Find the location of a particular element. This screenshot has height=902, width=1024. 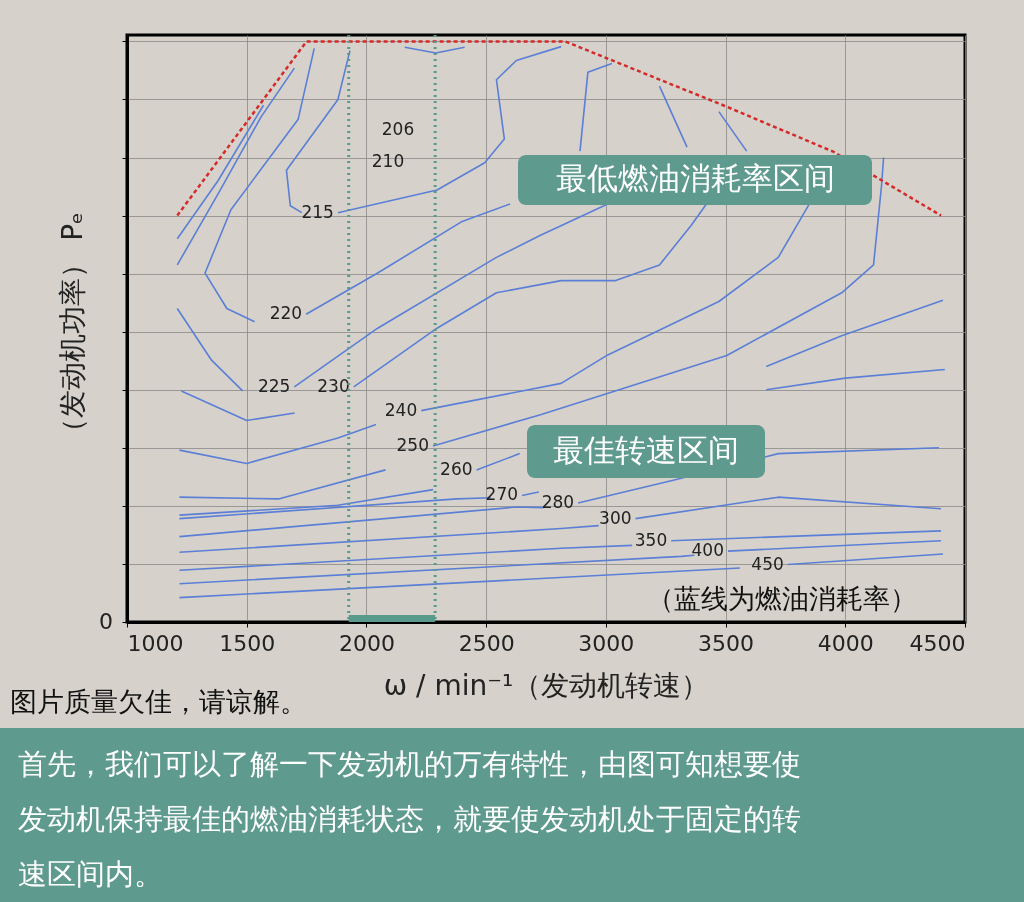

x-tick-label: 2000 is located at coordinates (366, 643).